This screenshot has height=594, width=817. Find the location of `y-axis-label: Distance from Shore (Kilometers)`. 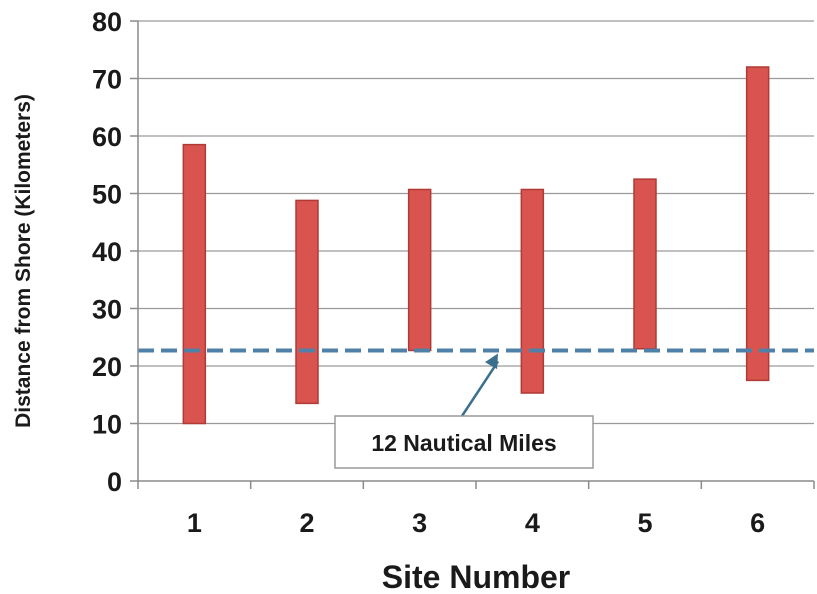

y-axis-label: Distance from Shore (Kilometers) is located at coordinates (23, 261).